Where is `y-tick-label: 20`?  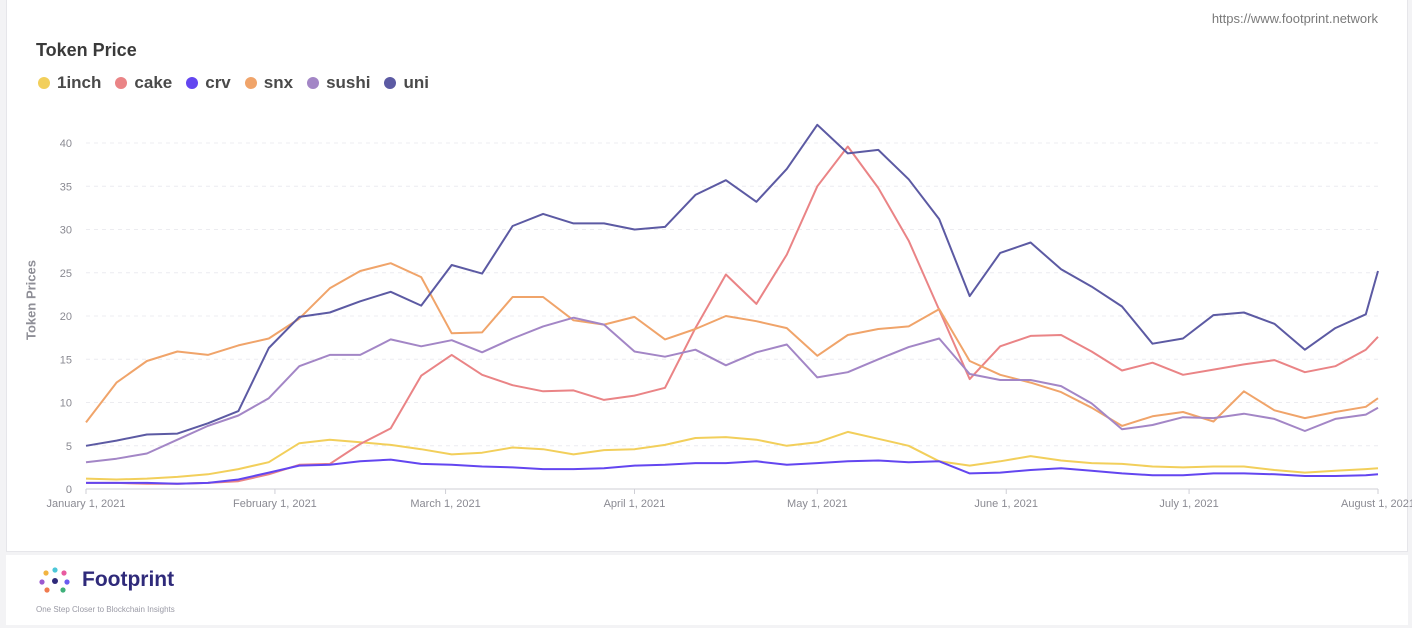 y-tick-label: 20 is located at coordinates (66, 317).